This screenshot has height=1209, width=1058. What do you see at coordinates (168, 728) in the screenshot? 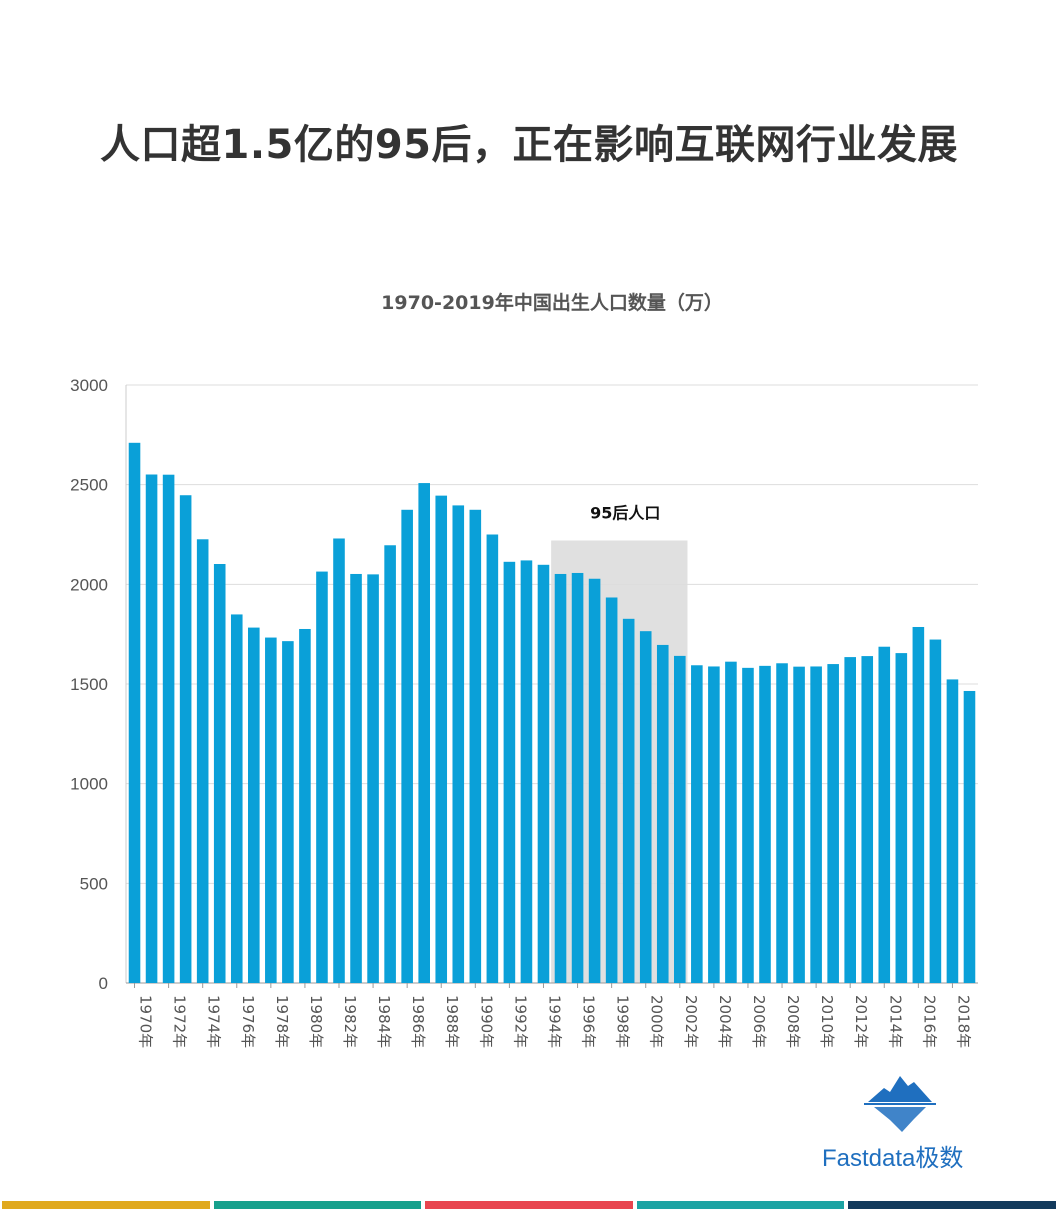
I see `bar-1972` at bounding box center [168, 728].